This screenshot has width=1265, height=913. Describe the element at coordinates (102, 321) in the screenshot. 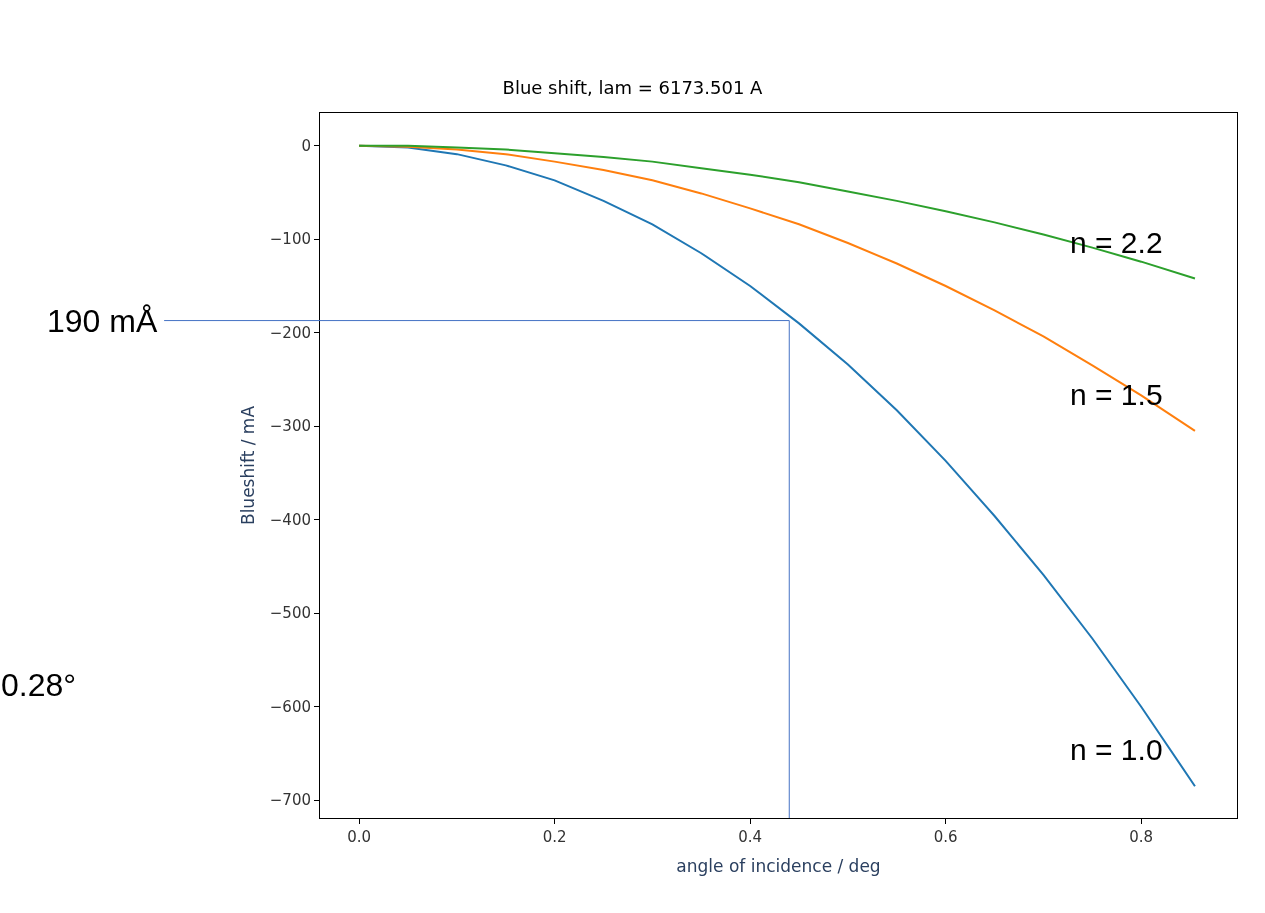

I see `ref-line-label: 190 mÅ` at that location.